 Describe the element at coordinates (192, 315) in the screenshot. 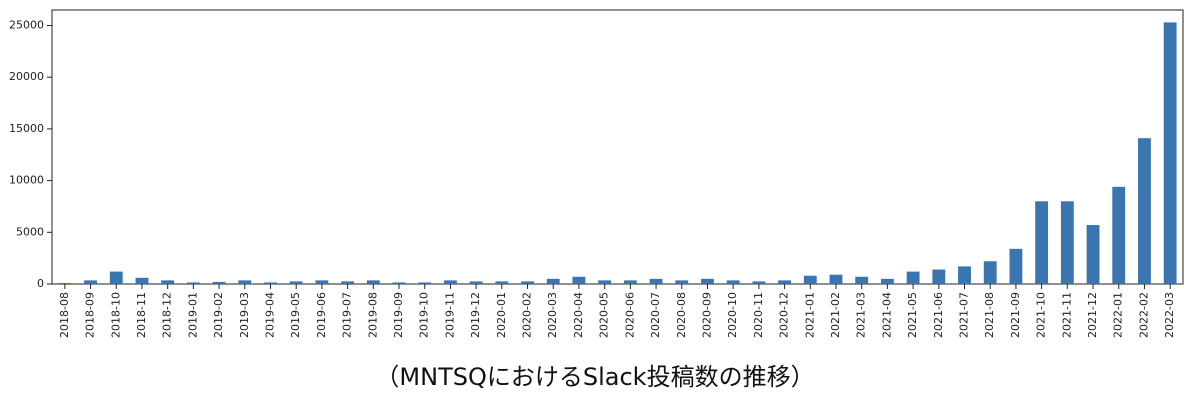

I see `x-tick-label: 2019-01` at that location.